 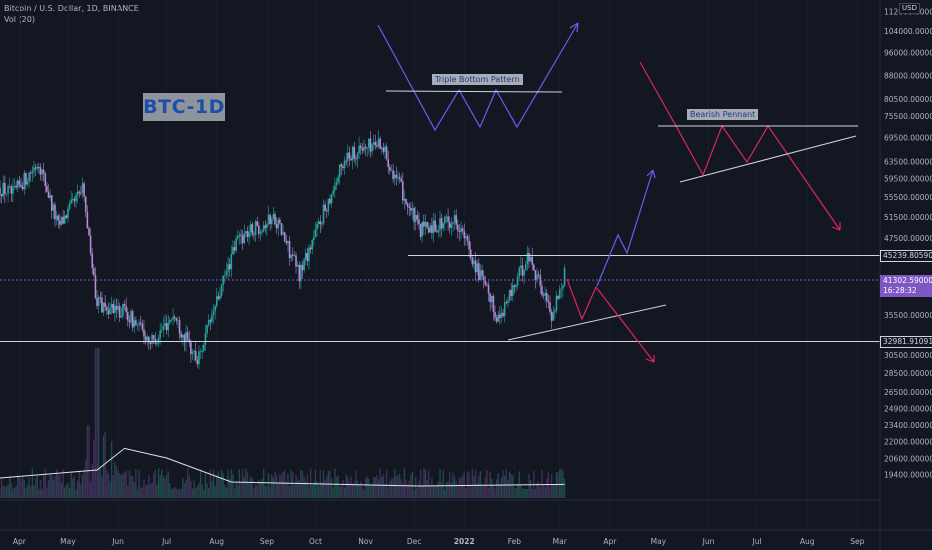 What do you see at coordinates (723, 114) in the screenshot?
I see `bearish-pennant-label: Bearish Pennant` at bounding box center [723, 114].